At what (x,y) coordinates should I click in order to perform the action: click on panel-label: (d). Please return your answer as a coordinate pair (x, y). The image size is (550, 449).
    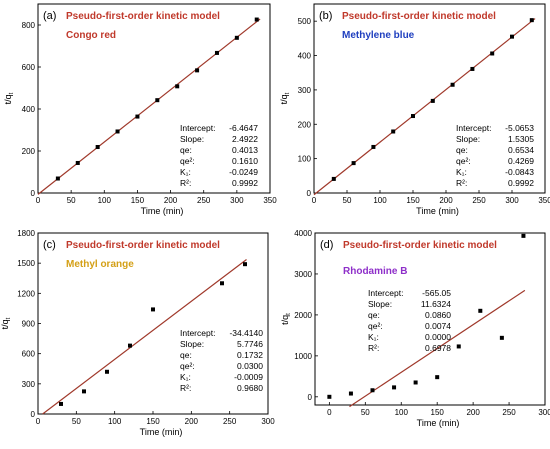
    Looking at the image, I should click on (326, 245).